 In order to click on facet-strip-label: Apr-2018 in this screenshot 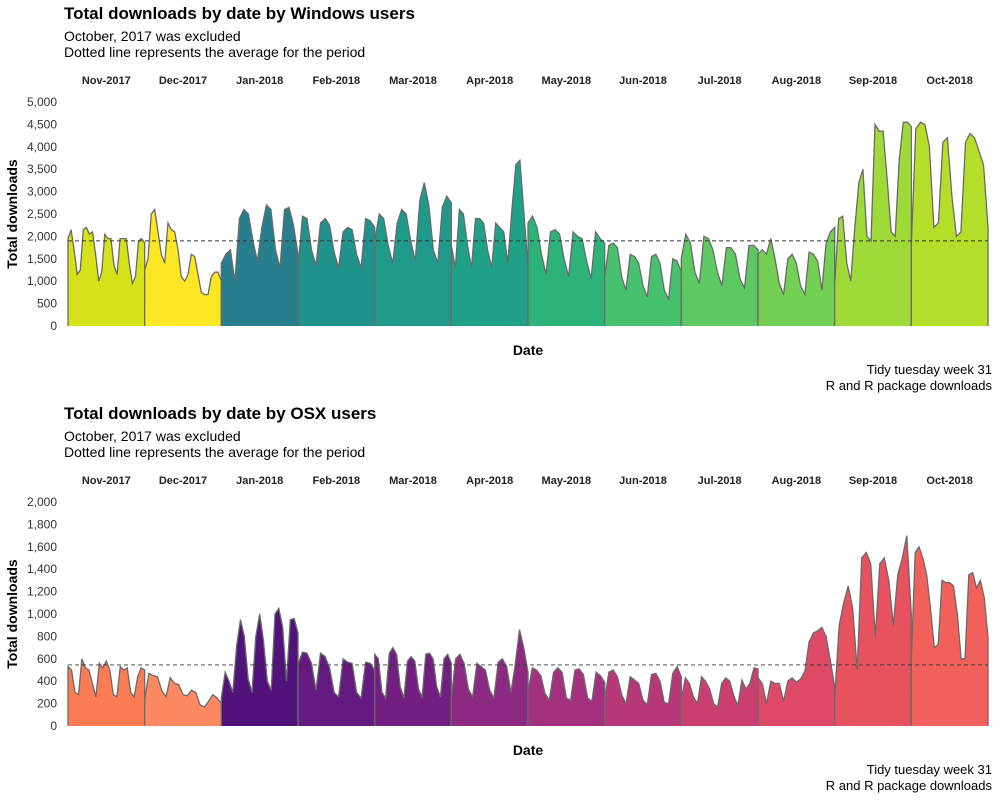, I will do `click(489, 481)`.